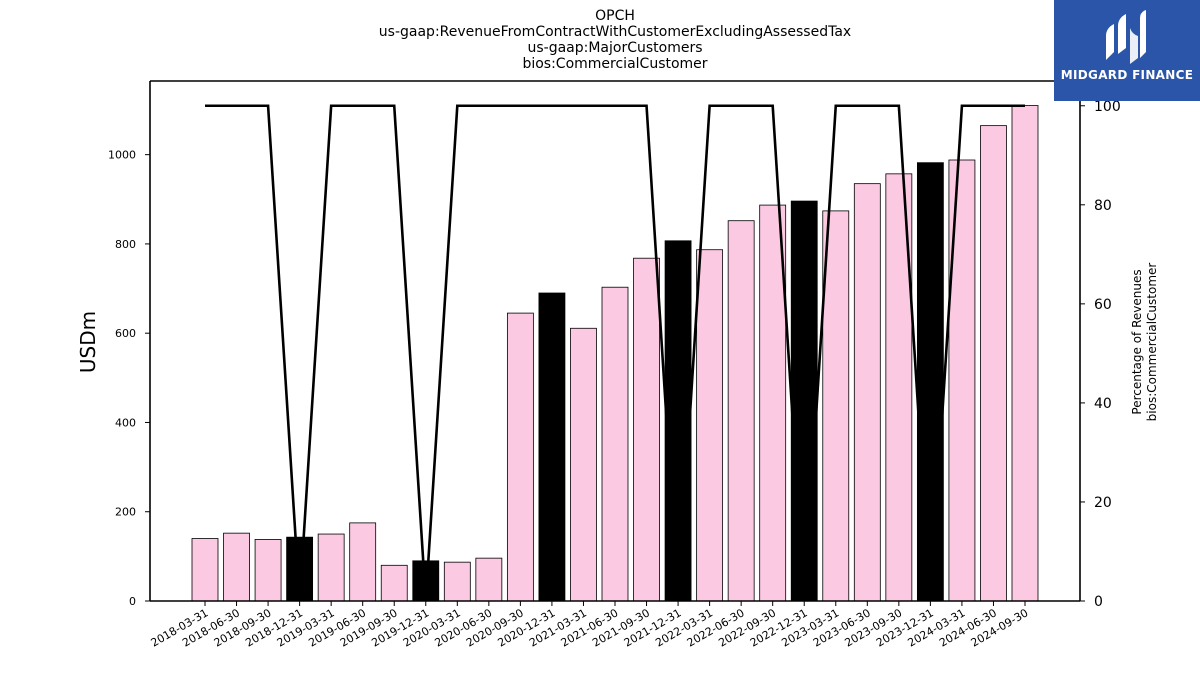 Image resolution: width=1200 pixels, height=675 pixels. What do you see at coordinates (1098, 602) in the screenshot?
I see `y2-tick-label-0: 0` at bounding box center [1098, 602].